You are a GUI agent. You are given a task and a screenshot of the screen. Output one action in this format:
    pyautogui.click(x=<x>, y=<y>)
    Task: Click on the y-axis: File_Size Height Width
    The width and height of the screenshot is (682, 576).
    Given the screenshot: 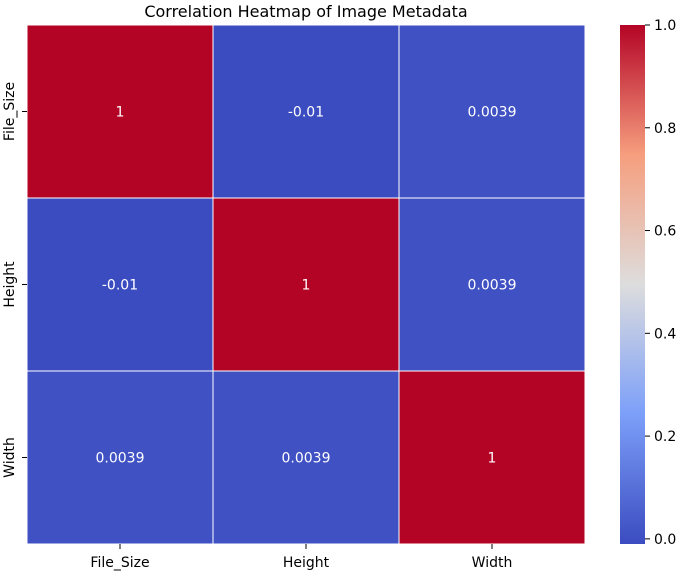 What is the action you would take?
    pyautogui.click(x=14, y=280)
    